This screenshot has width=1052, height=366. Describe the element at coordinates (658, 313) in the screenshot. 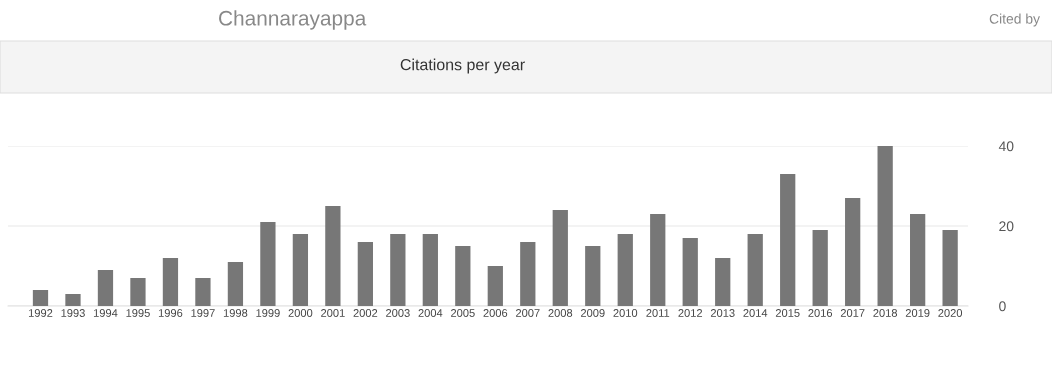

I see `x-tick-label: 2011` at that location.